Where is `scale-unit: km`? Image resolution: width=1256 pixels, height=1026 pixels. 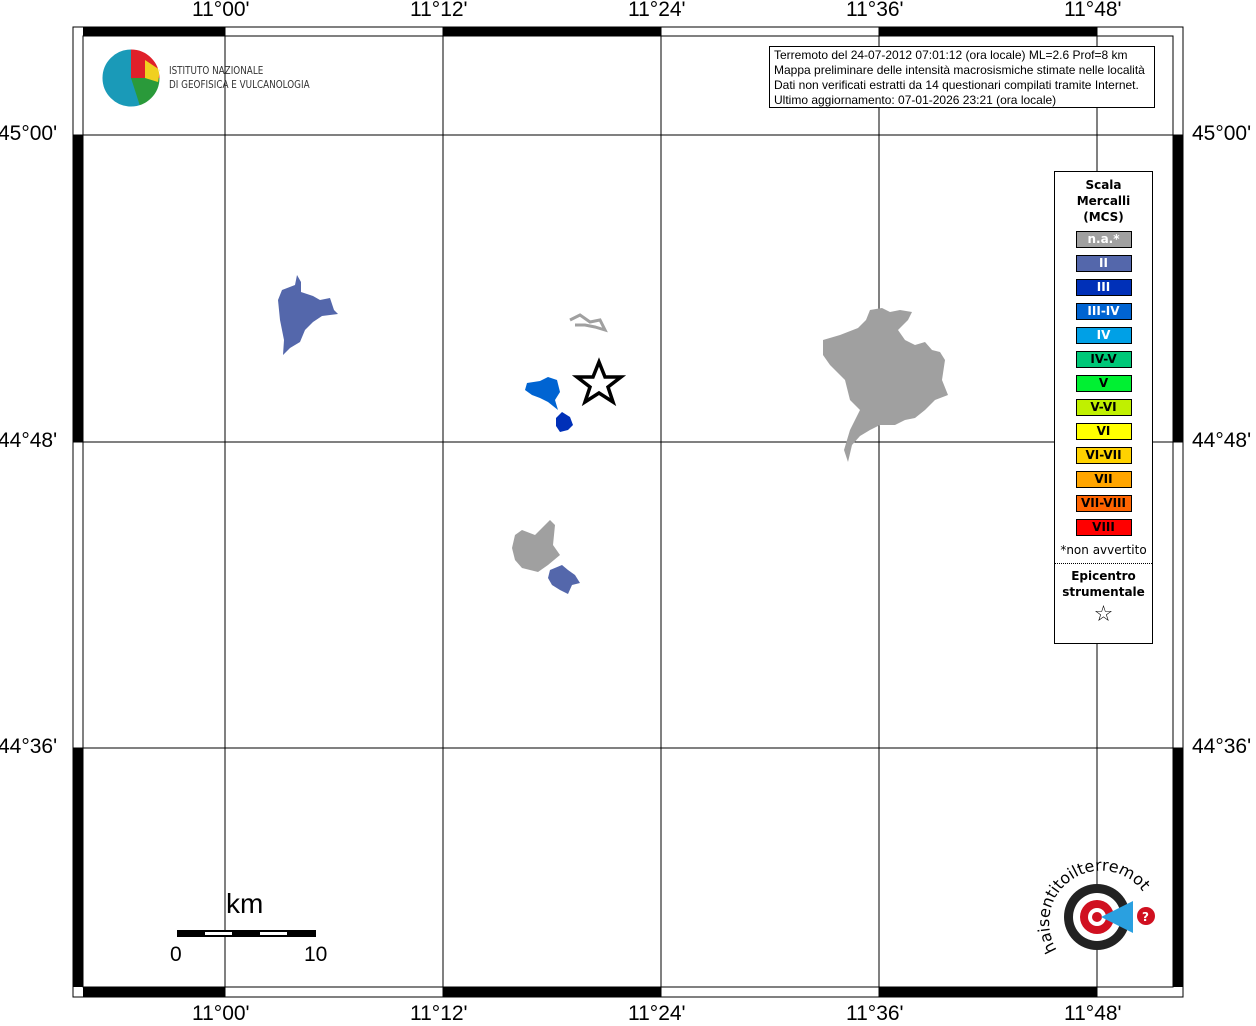 scale-unit: km is located at coordinates (245, 903).